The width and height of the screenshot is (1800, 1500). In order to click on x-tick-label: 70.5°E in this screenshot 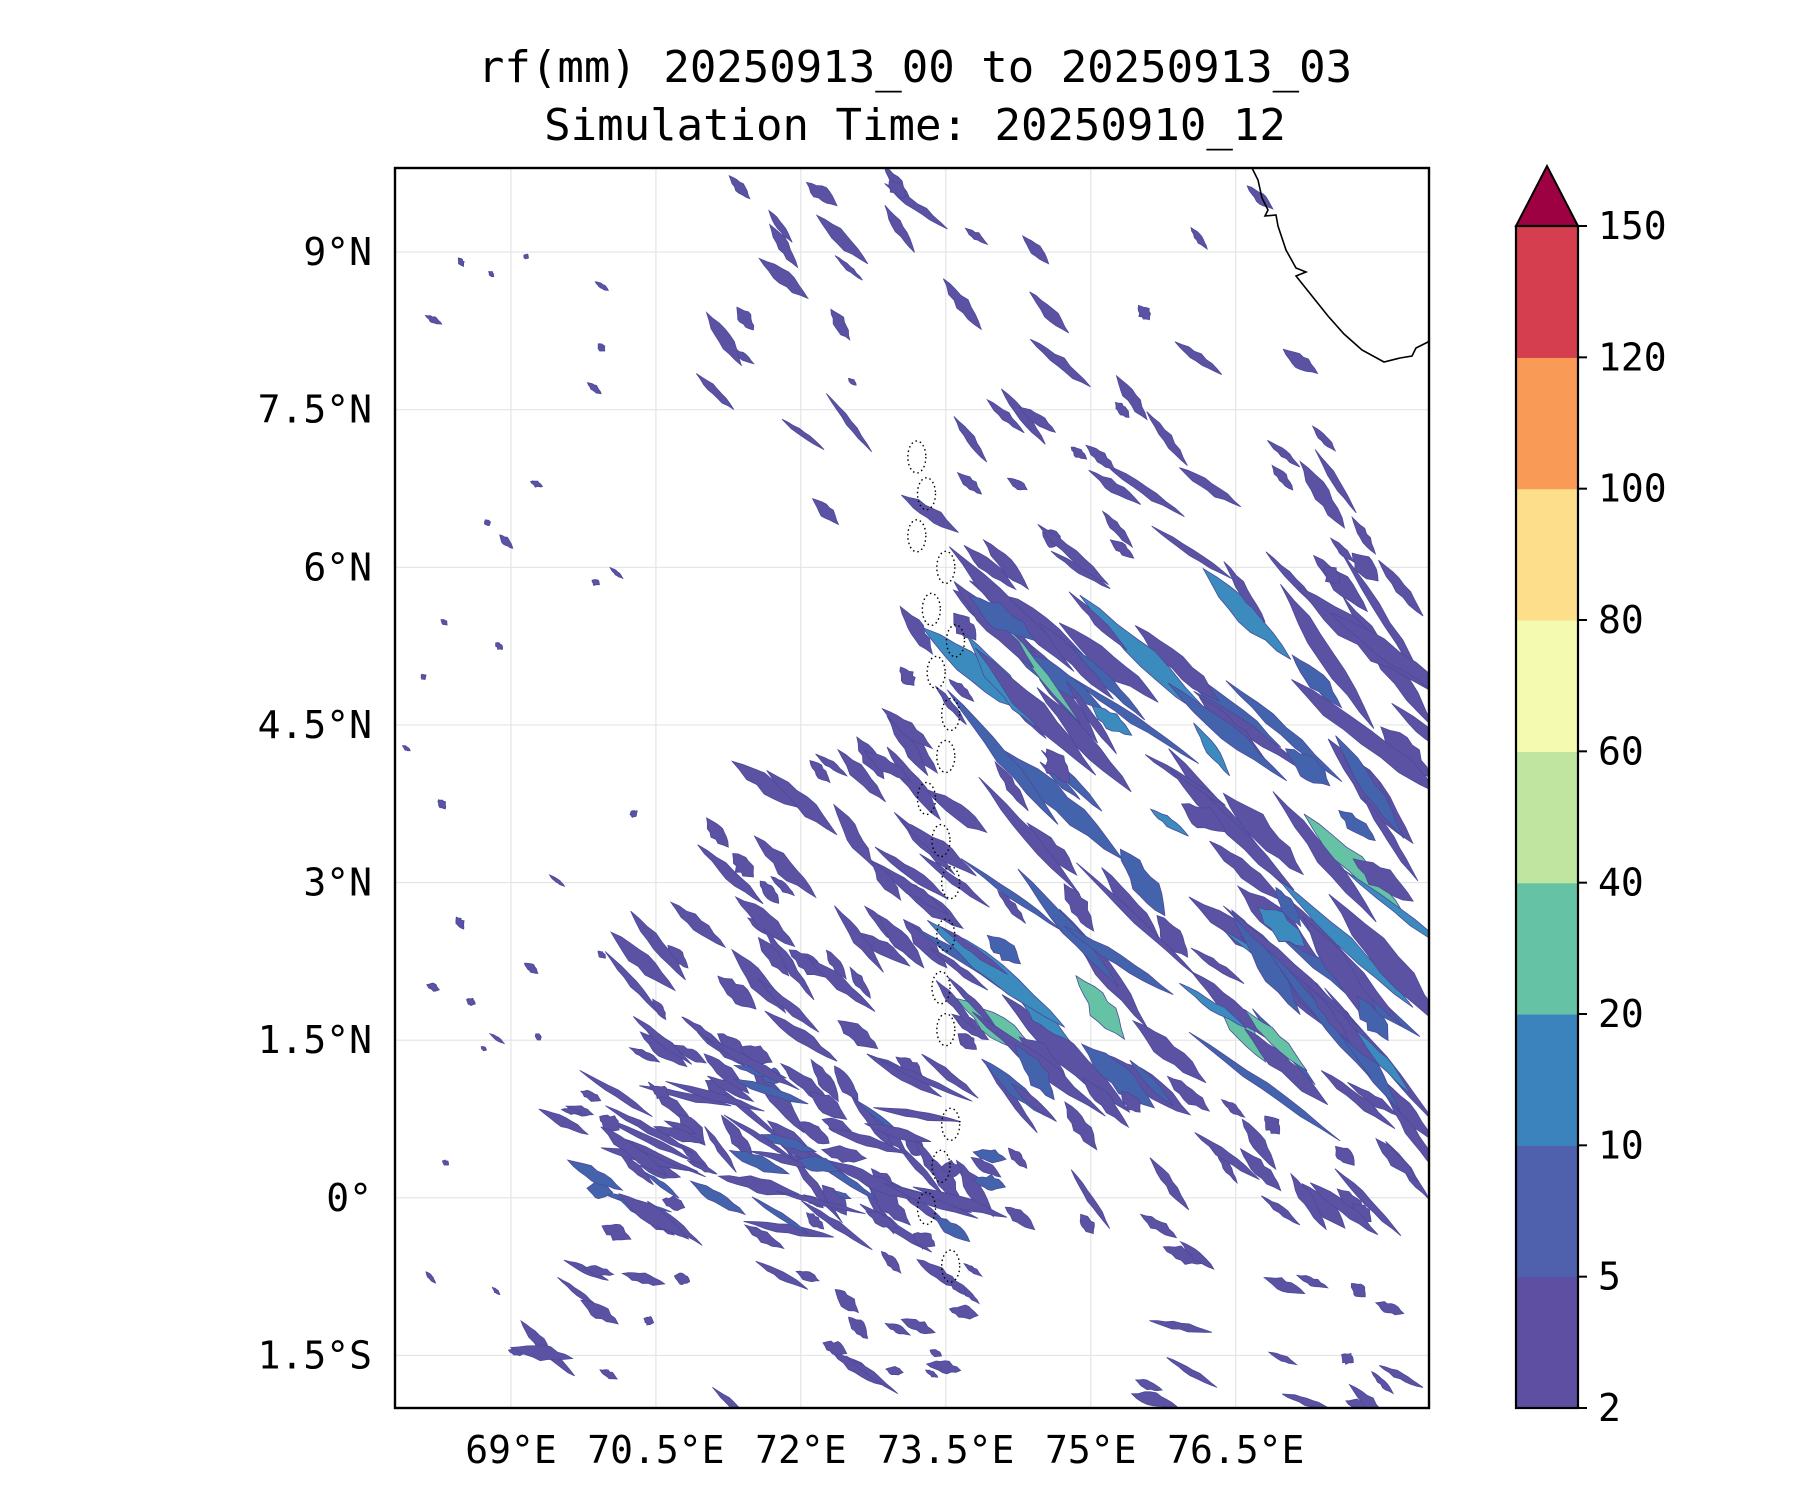, I will do `click(655, 1450)`.